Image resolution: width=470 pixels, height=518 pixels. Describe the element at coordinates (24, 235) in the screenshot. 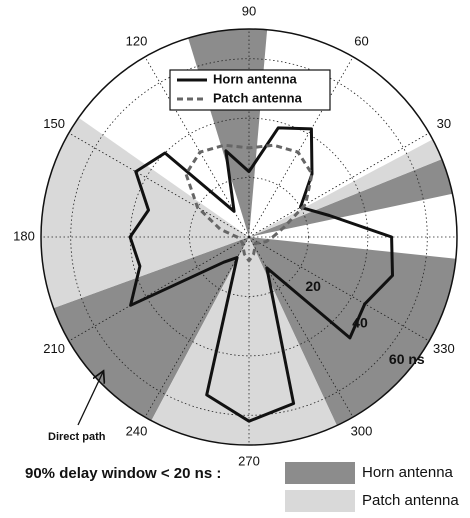

I see `theta-tick-label: 180` at that location.